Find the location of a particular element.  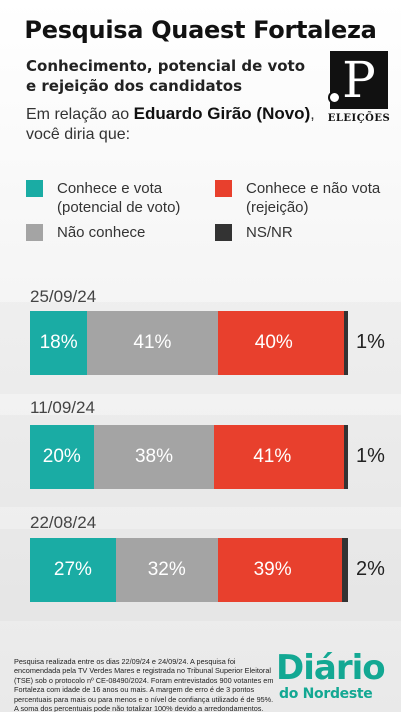

question-prefix: Em relação ao is located at coordinates (80, 114).